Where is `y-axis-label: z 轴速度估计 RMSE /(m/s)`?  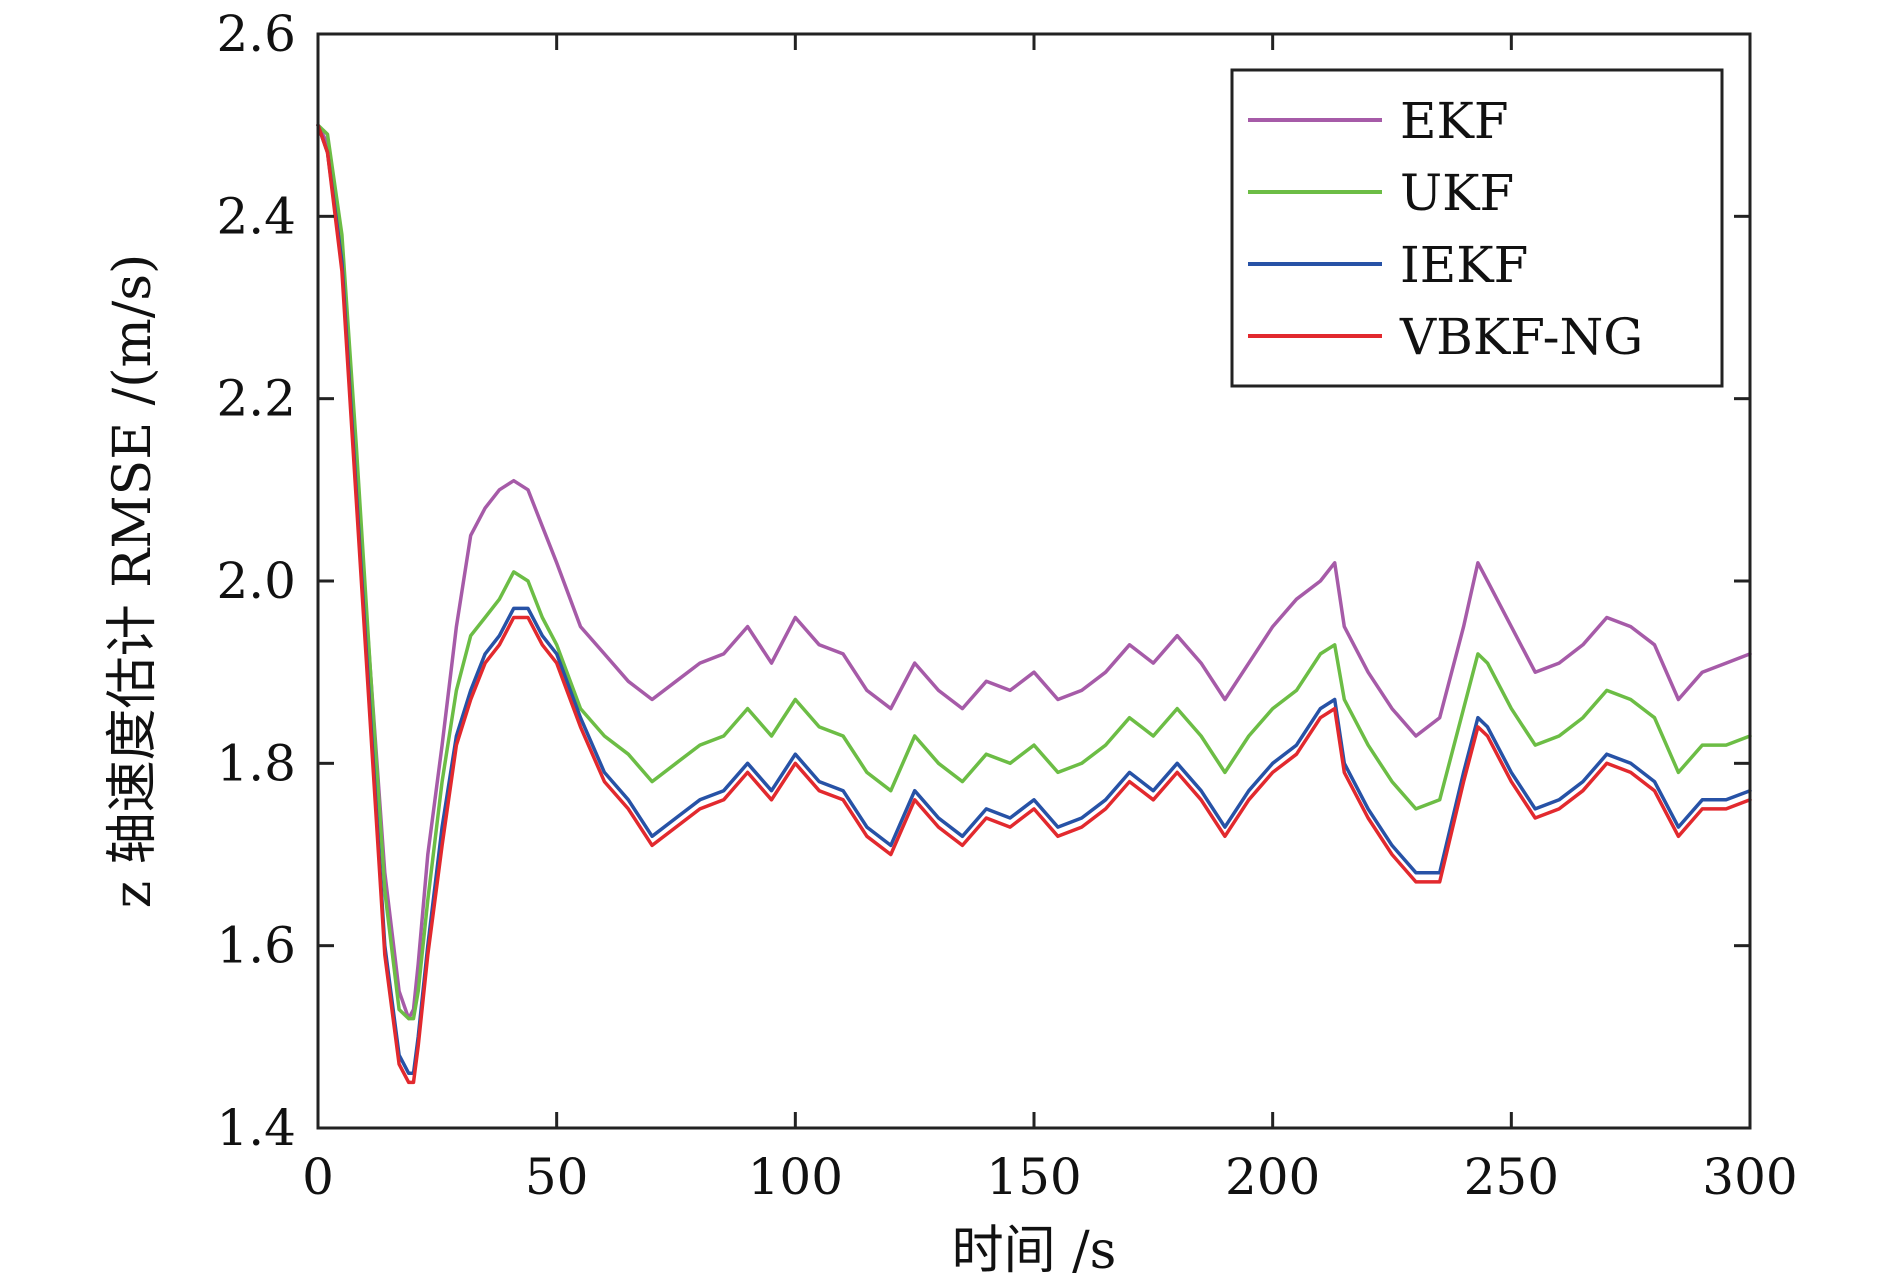
y-axis-label: z 轴速度估计 RMSE /(m/s) is located at coordinates (133, 581).